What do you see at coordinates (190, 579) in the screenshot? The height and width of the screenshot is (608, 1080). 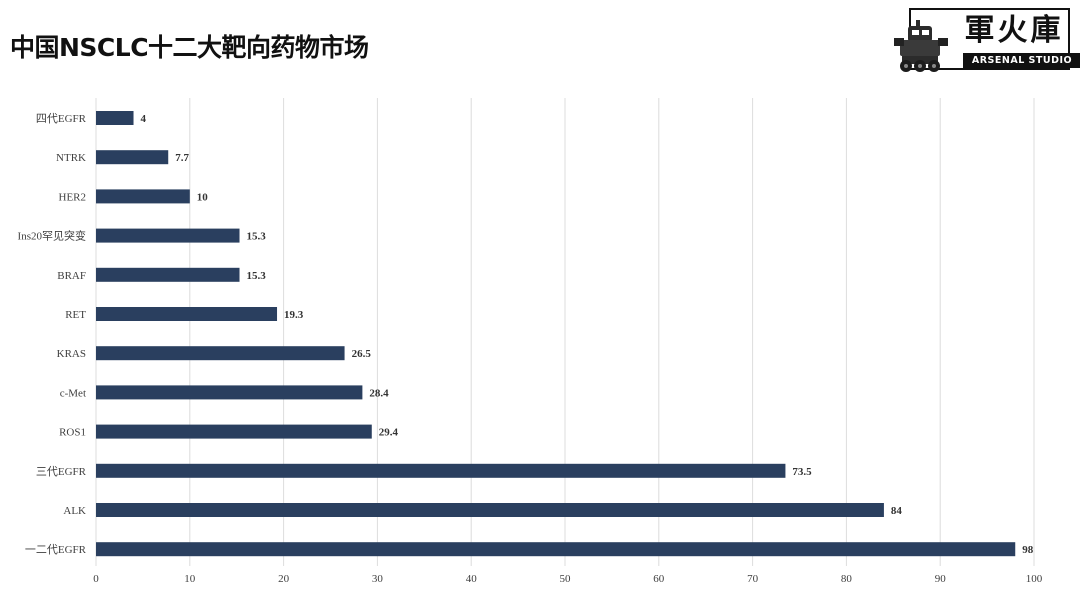 I see `x-tick-label: 10` at bounding box center [190, 579].